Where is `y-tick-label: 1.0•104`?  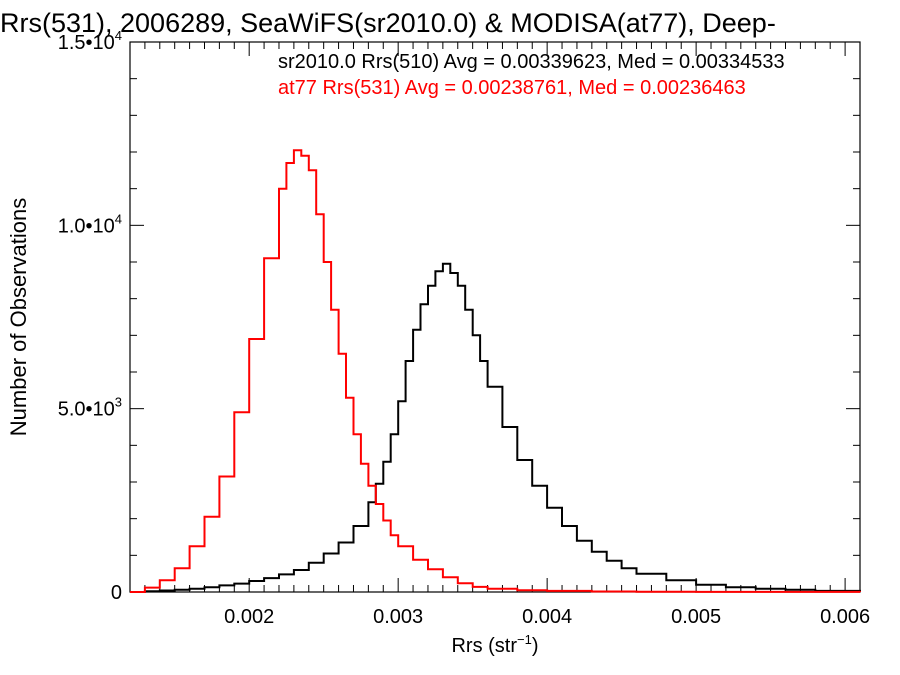
y-tick-label: 1.0•104 is located at coordinates (90, 224).